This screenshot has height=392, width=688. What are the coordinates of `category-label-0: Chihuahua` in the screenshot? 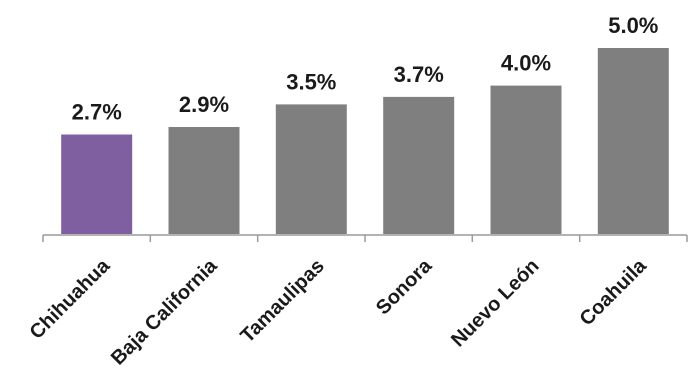 It's located at (70, 298).